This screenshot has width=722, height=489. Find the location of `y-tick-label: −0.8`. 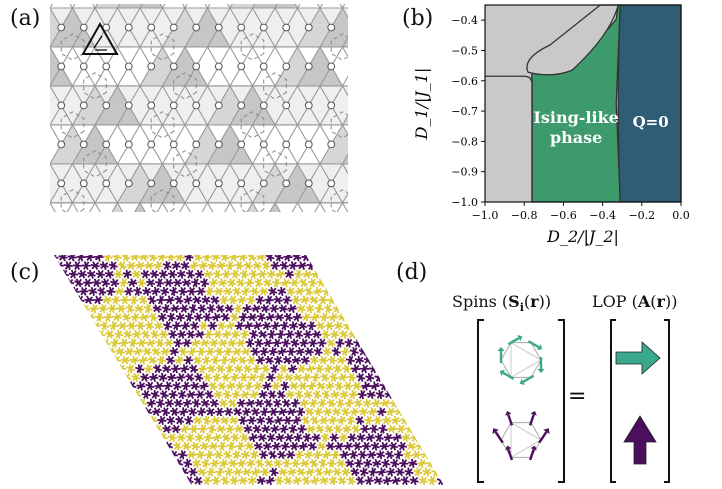

y-tick-label: −0.8 is located at coordinates (464, 141).